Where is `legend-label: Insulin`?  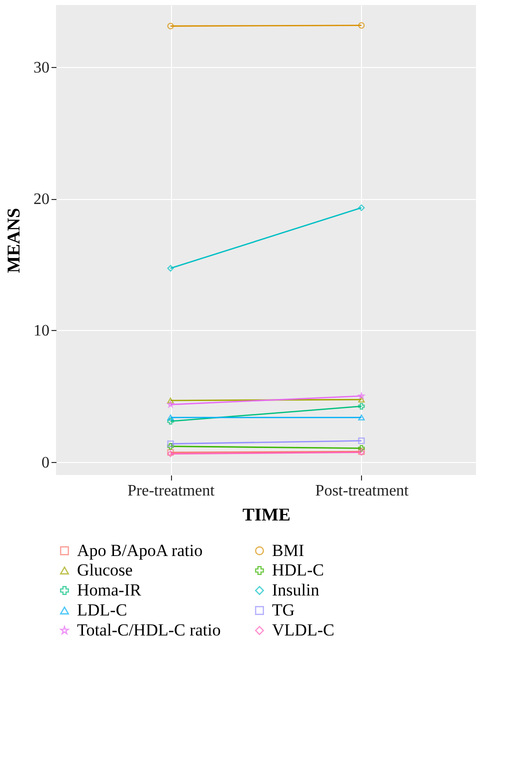 legend-label: Insulin is located at coordinates (296, 590).